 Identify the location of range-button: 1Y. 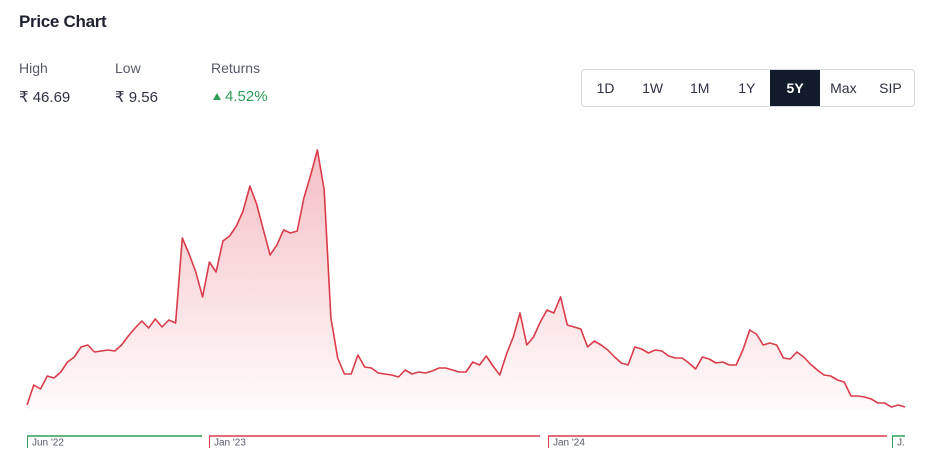
(747, 88).